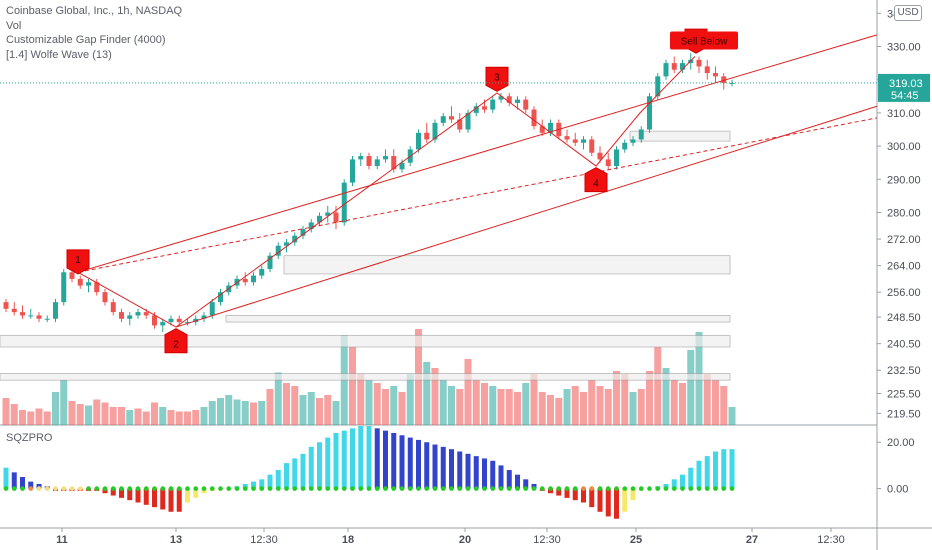 This screenshot has height=550, width=932. I want to click on oscillator-label: SQZPRO, so click(29, 438).